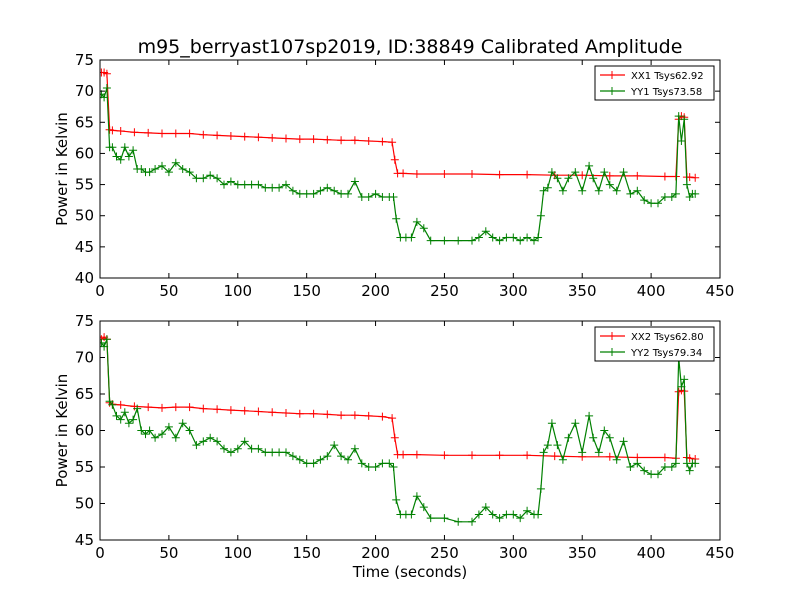 The image size is (800, 600). What do you see at coordinates (168, 291) in the screenshot?
I see `x-tick-label: 50` at bounding box center [168, 291].